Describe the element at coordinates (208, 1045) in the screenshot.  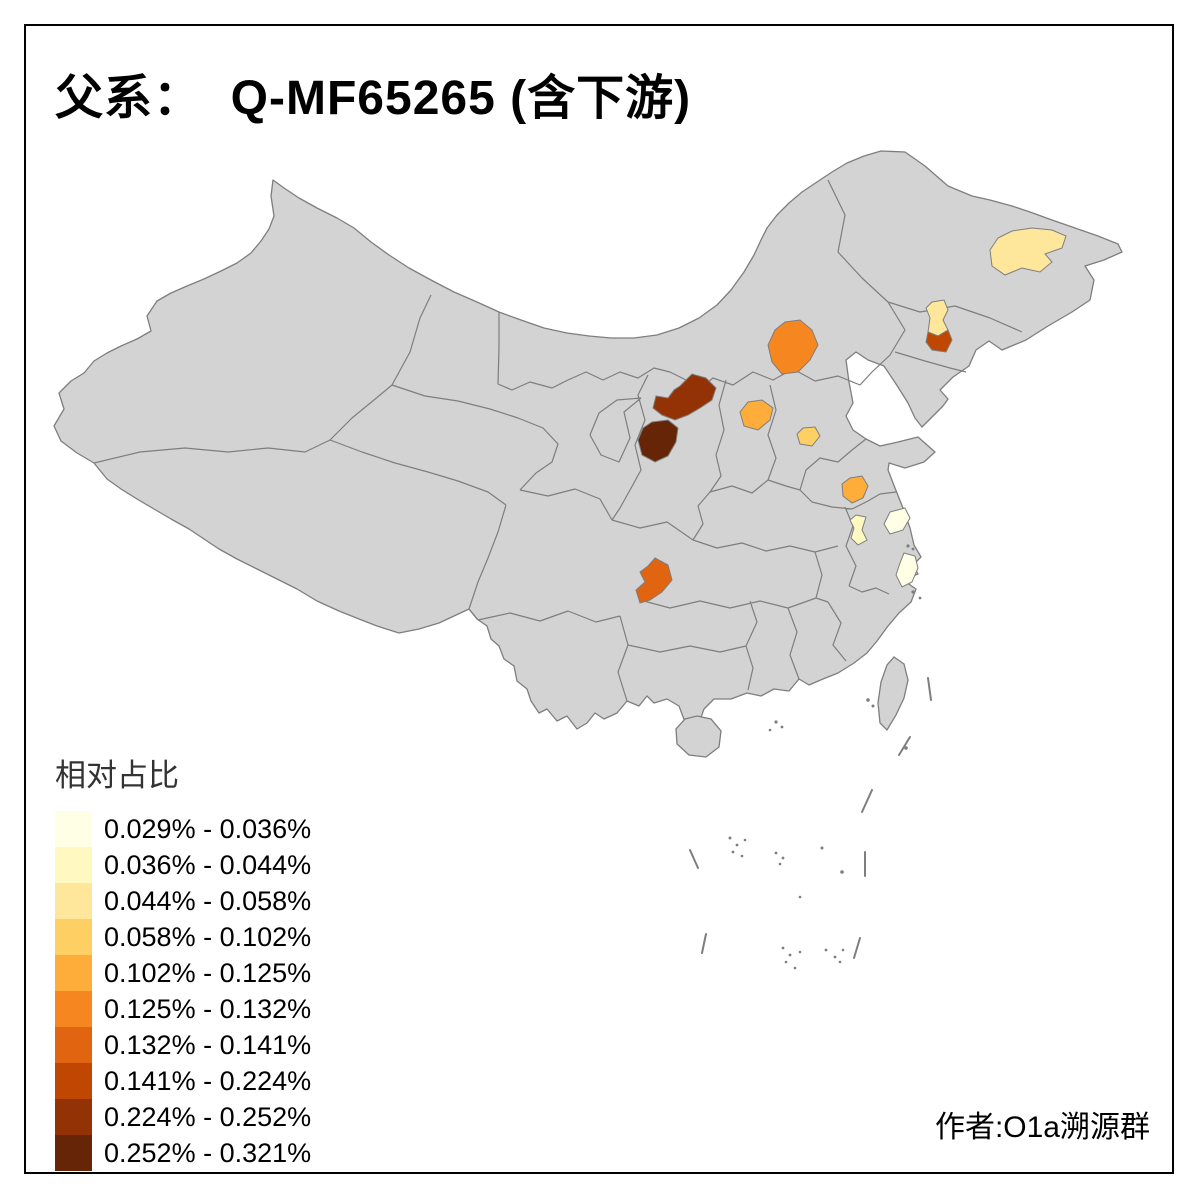
I see `legend-label: 0.132% - 0.141%` at that location.